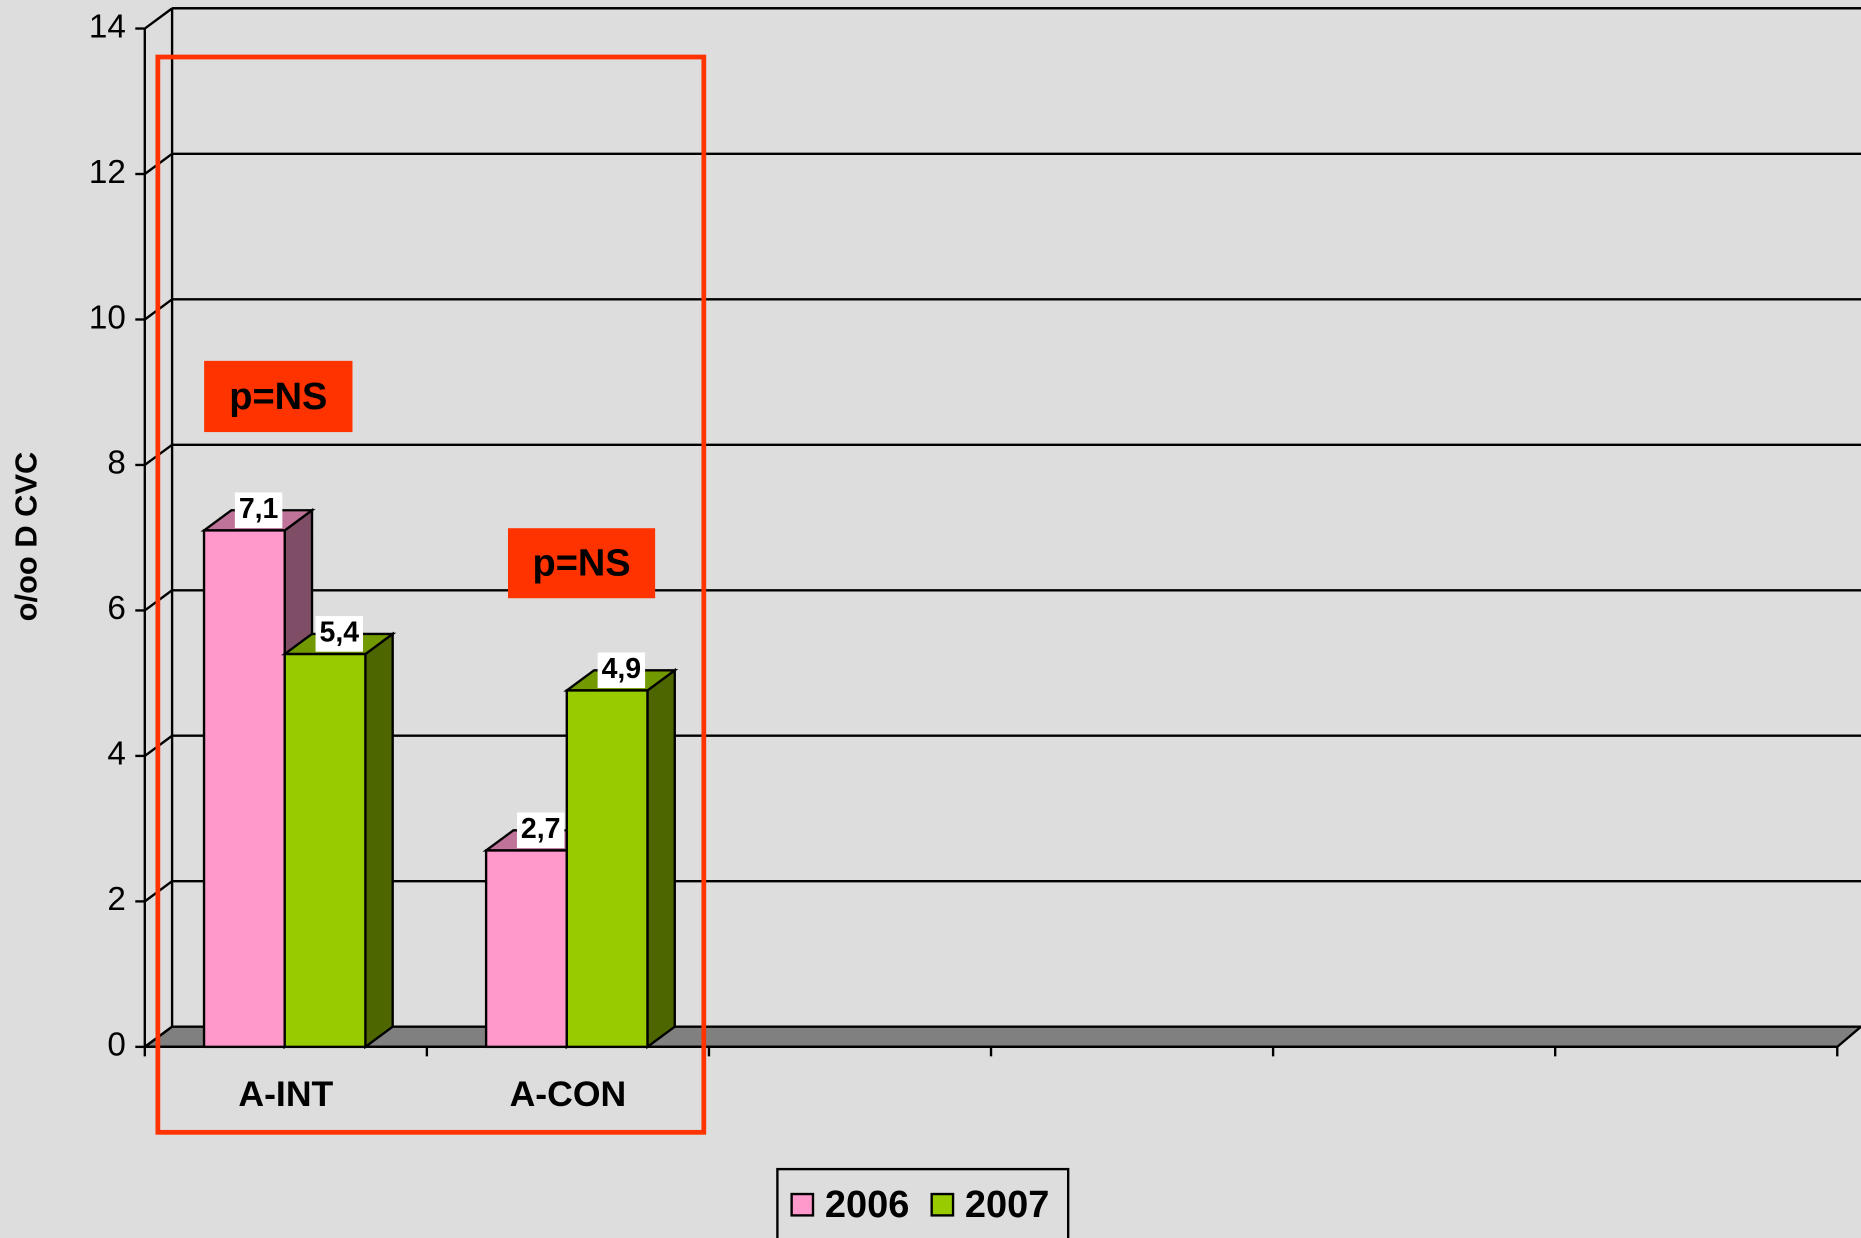 The width and height of the screenshot is (1861, 1238). Describe the element at coordinates (867, 1205) in the screenshot. I see `legend-label: 2006` at that location.